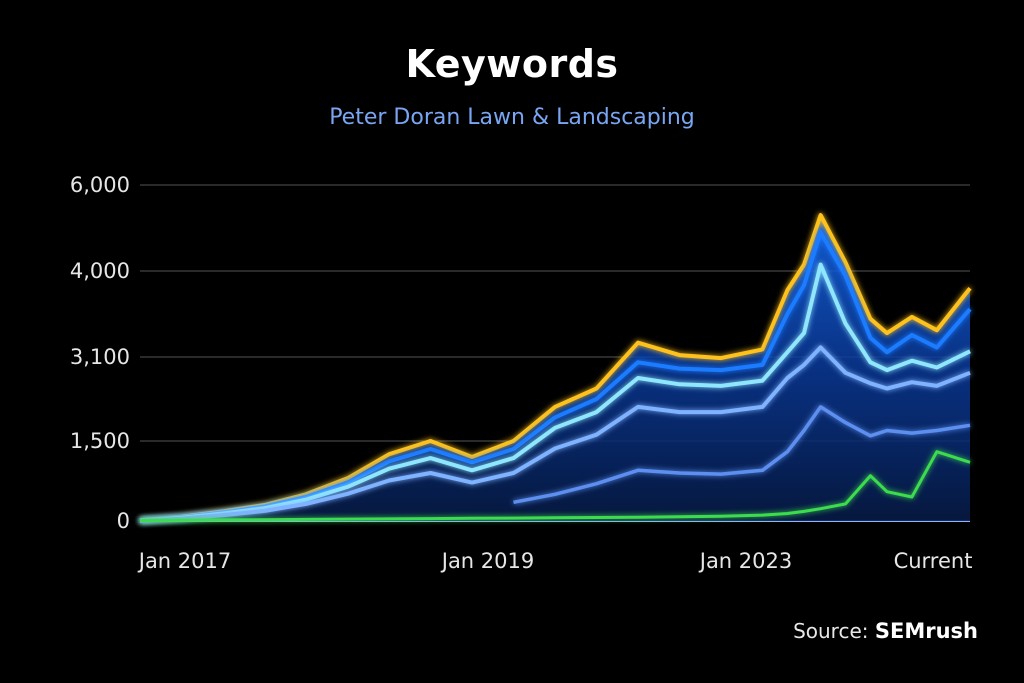 This screenshot has height=683, width=1024. What do you see at coordinates (99, 185) in the screenshot?
I see `y-tick-label: 6,000` at bounding box center [99, 185].